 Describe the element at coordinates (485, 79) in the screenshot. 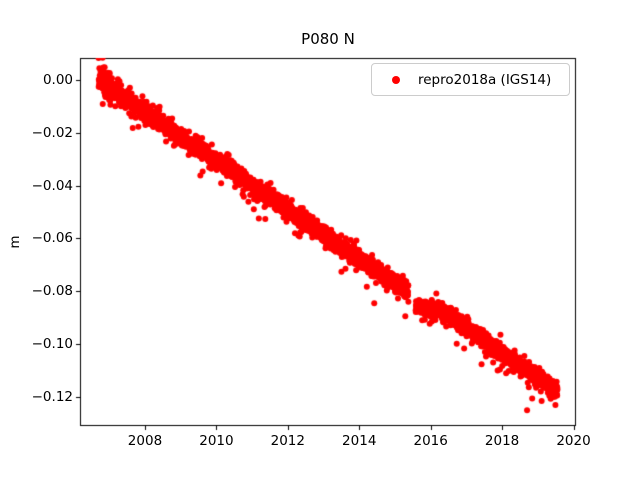

I see `legend-label: repro2018a (IGS14)` at that location.